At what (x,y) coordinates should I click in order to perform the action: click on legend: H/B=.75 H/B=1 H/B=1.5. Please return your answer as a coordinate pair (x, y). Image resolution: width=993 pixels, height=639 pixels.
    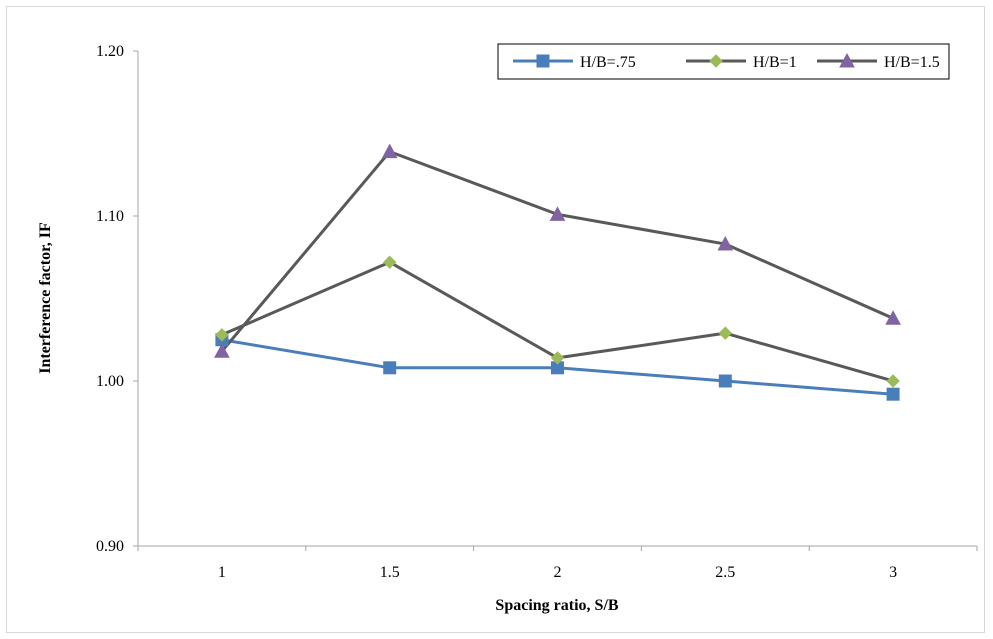
    Looking at the image, I should click on (723, 61).